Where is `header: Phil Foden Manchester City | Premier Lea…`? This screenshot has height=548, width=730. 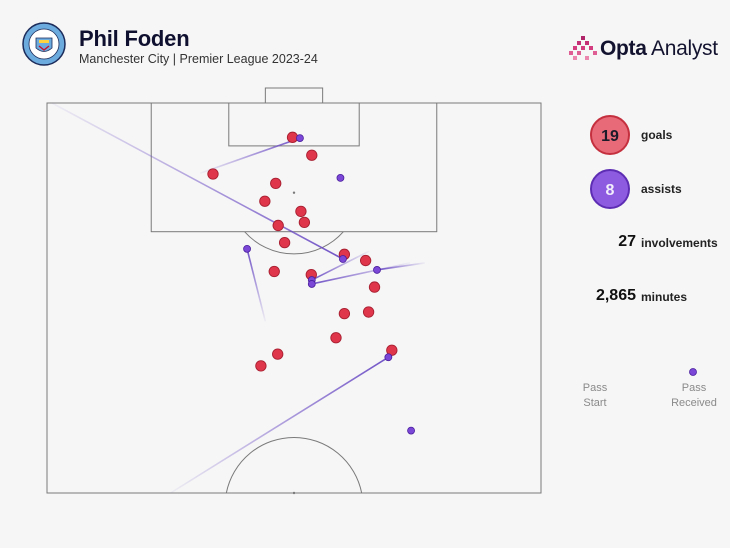 header: Phil Foden Manchester City | Premier Lea… is located at coordinates (372, 46).